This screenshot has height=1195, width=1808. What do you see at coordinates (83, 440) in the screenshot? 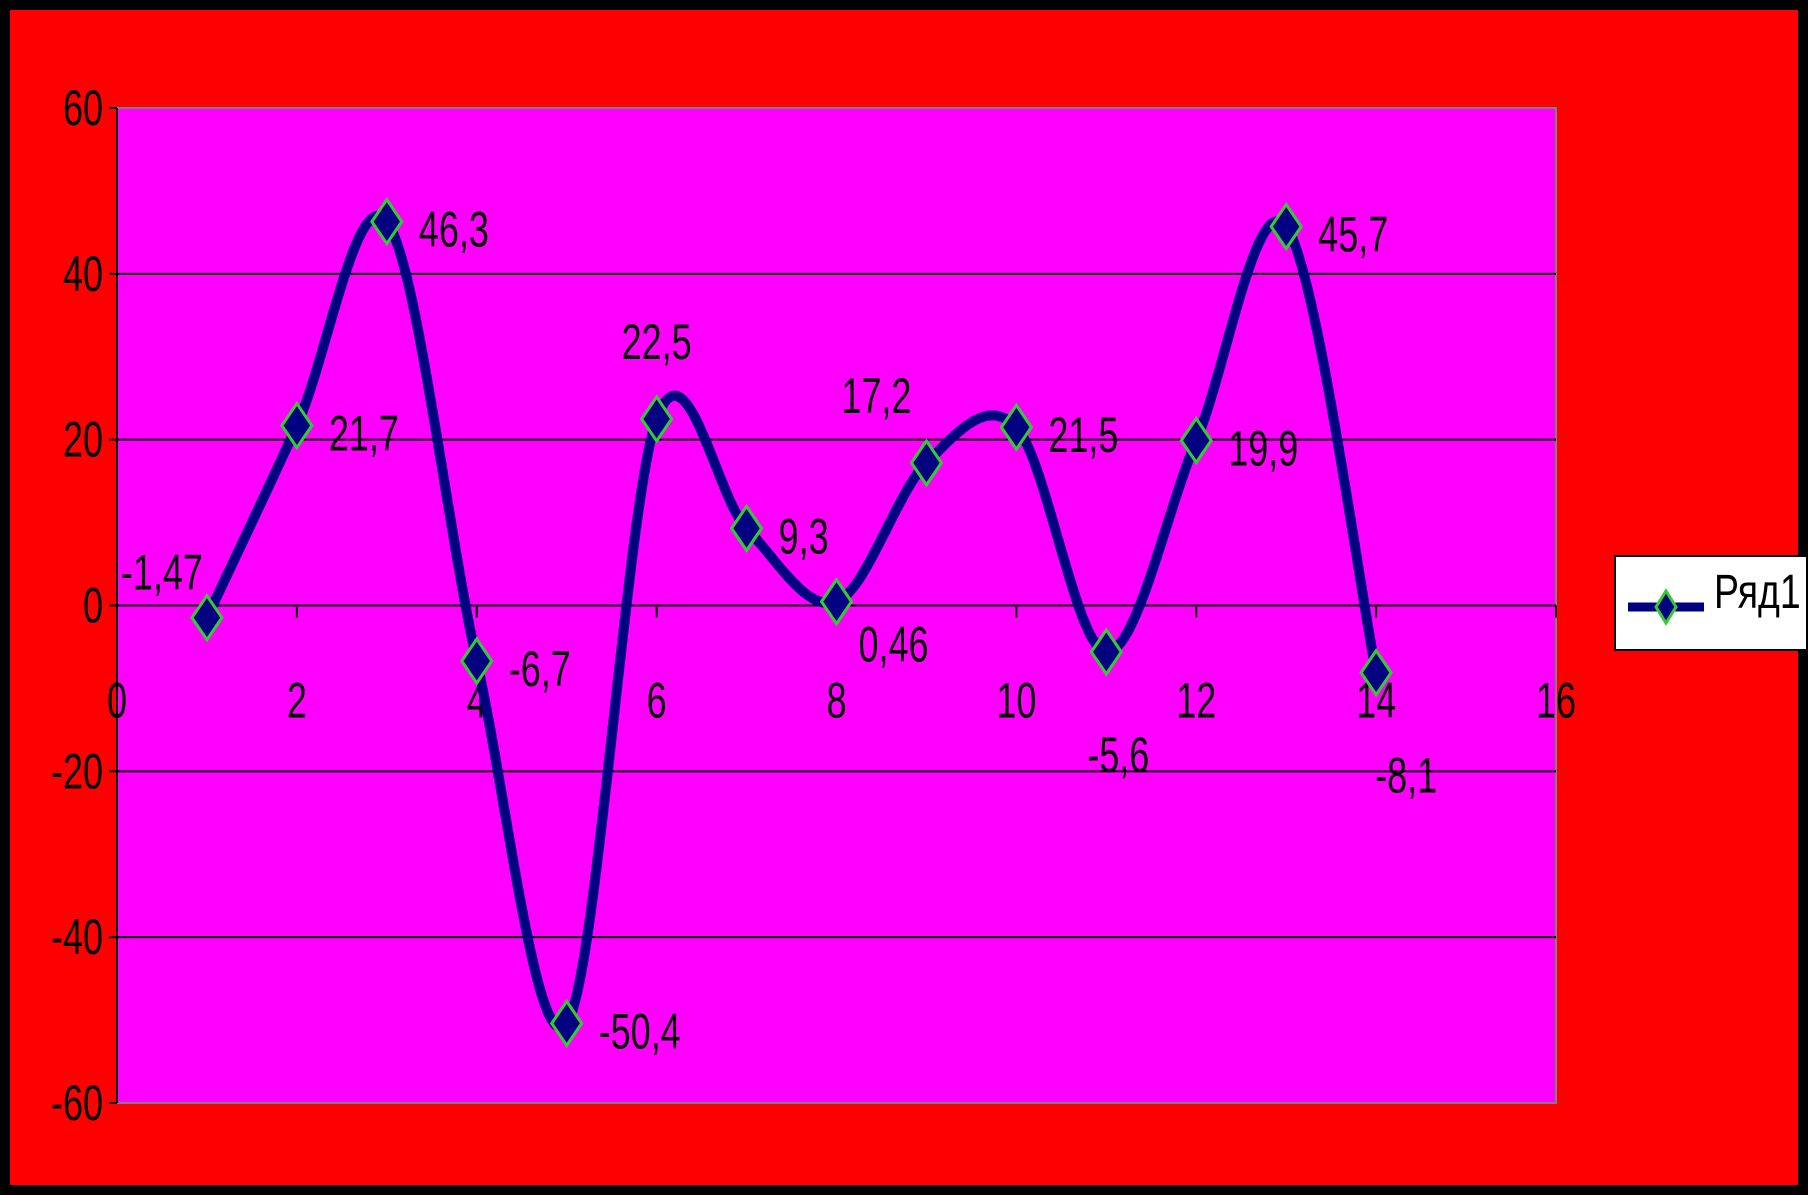
I see `y-tick-label: 20` at bounding box center [83, 440].